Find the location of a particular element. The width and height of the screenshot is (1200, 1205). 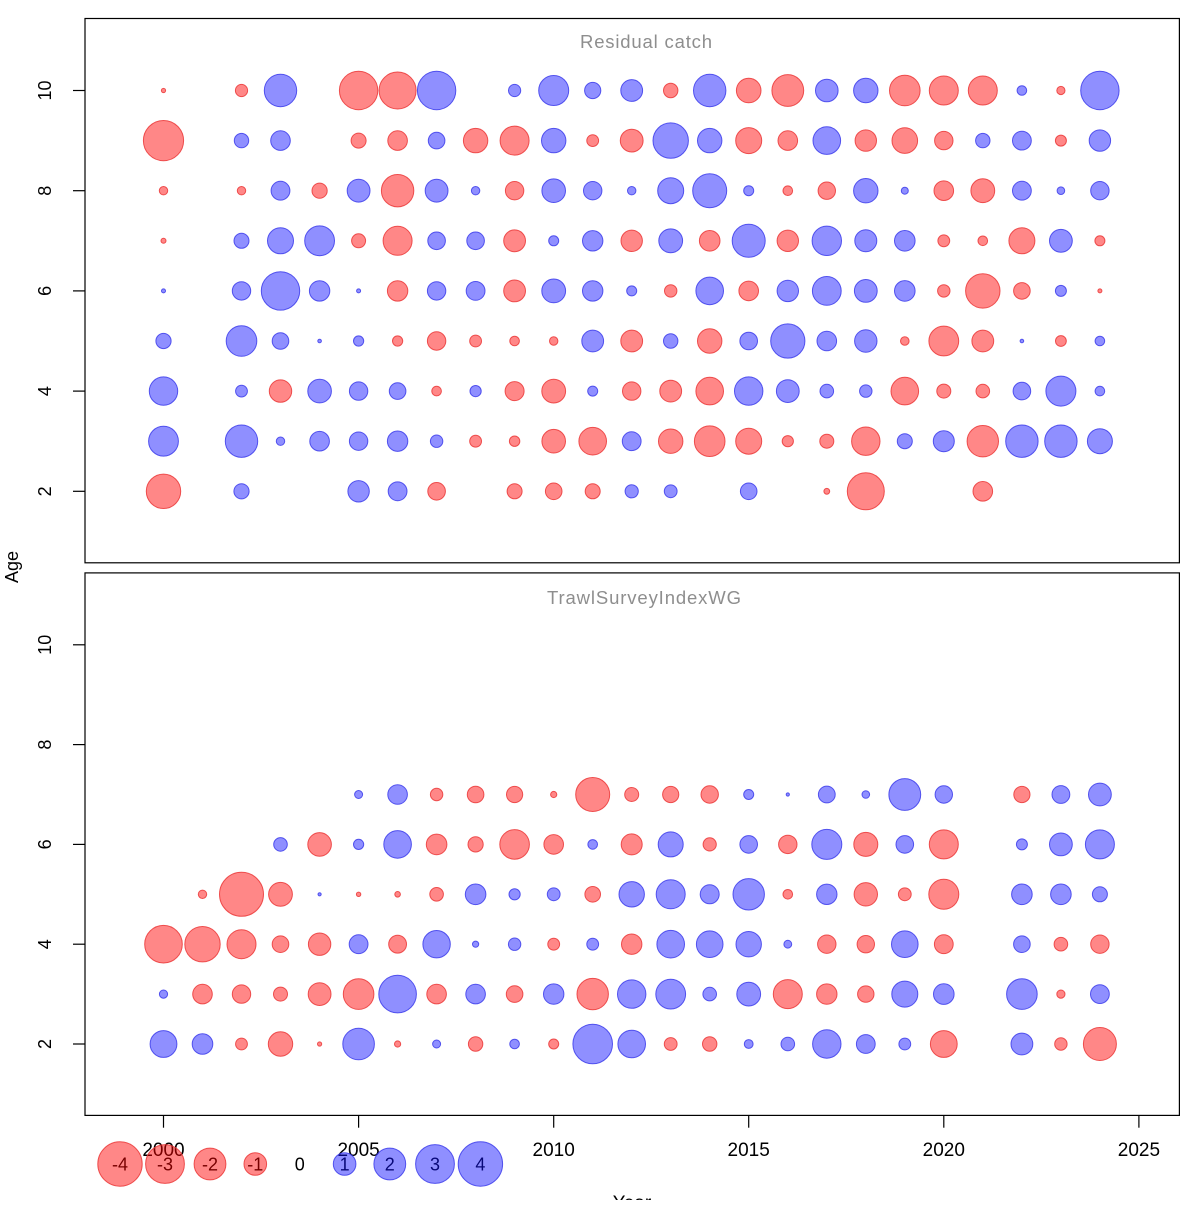

svg-text: Age is located at coordinates (12, 567).